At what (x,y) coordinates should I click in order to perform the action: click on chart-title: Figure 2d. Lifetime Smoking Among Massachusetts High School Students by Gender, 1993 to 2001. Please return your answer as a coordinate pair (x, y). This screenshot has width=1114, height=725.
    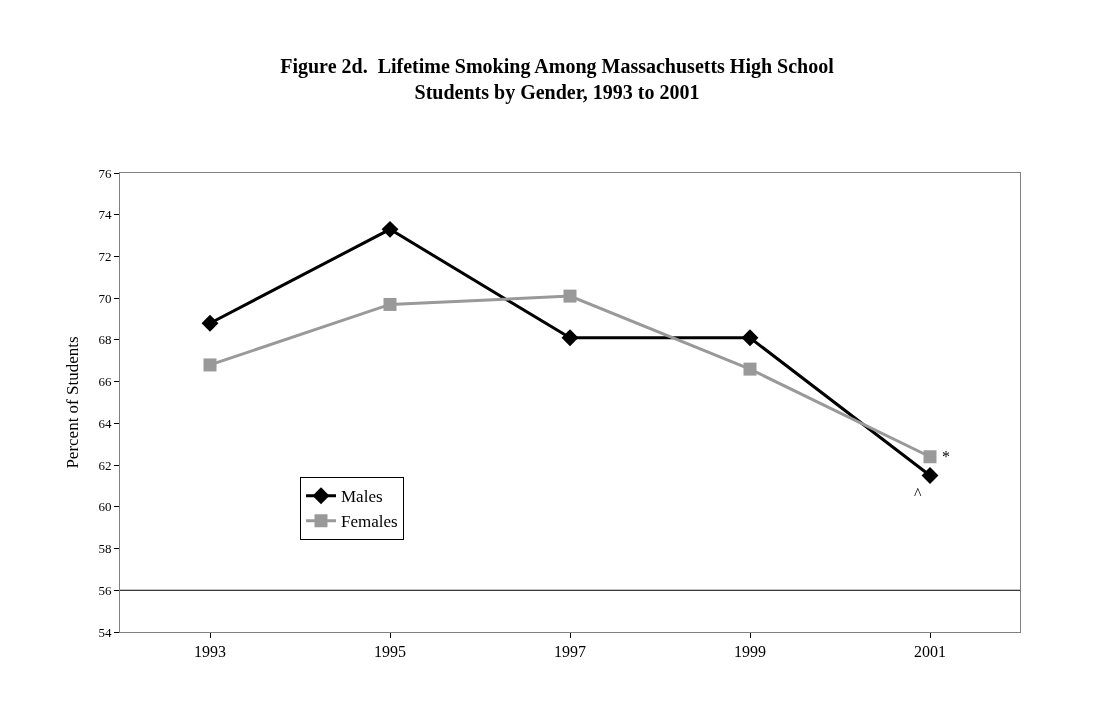
    Looking at the image, I should click on (557, 79).